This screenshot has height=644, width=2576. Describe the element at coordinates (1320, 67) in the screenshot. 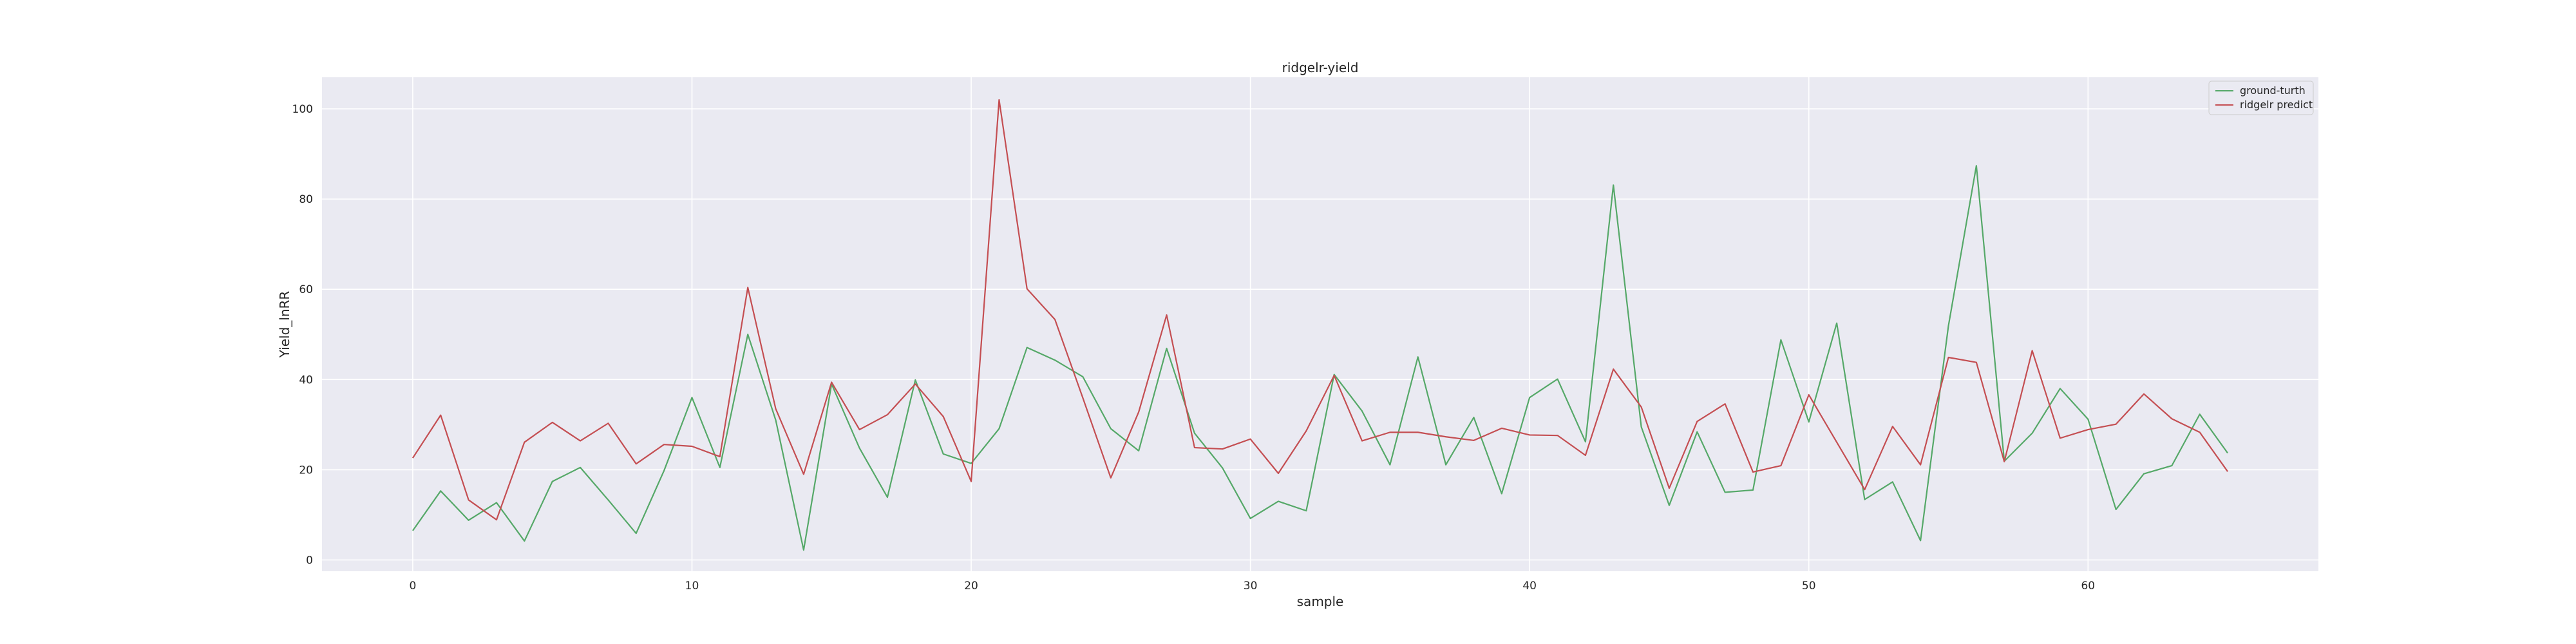

I see `chart-title: ridgelr-yield` at that location.